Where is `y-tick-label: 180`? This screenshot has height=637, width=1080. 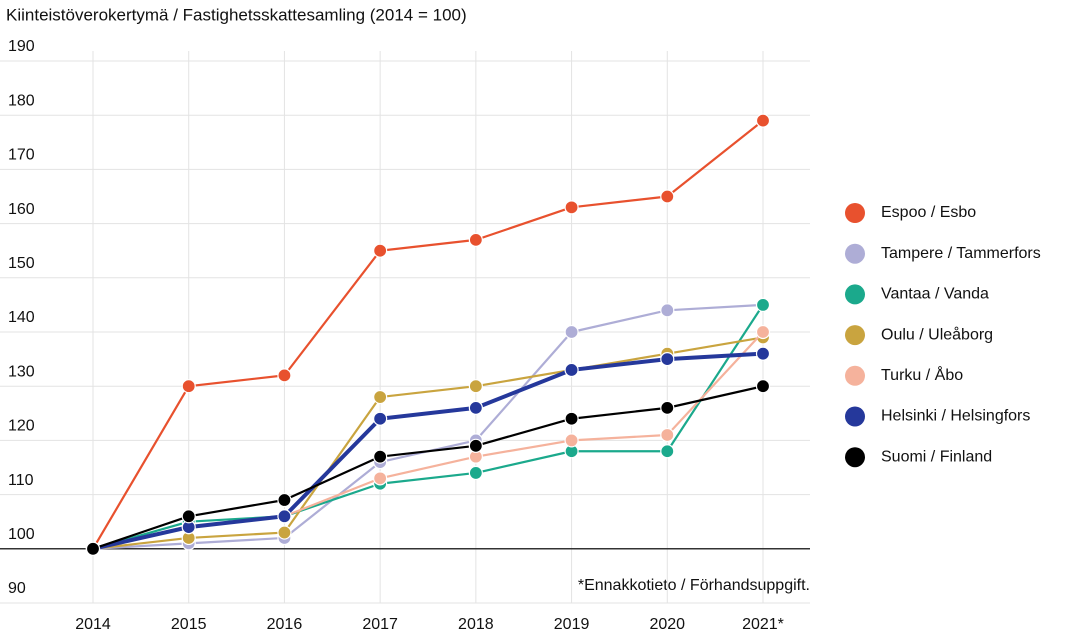 y-tick-label: 180 is located at coordinates (21, 100).